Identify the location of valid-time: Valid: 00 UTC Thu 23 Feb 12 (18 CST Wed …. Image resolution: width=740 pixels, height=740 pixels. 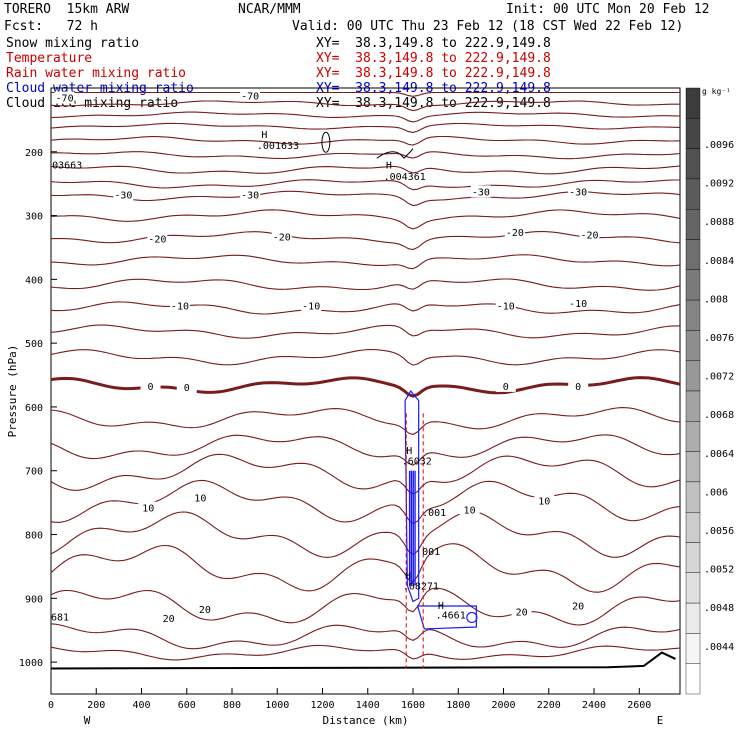
(488, 26).